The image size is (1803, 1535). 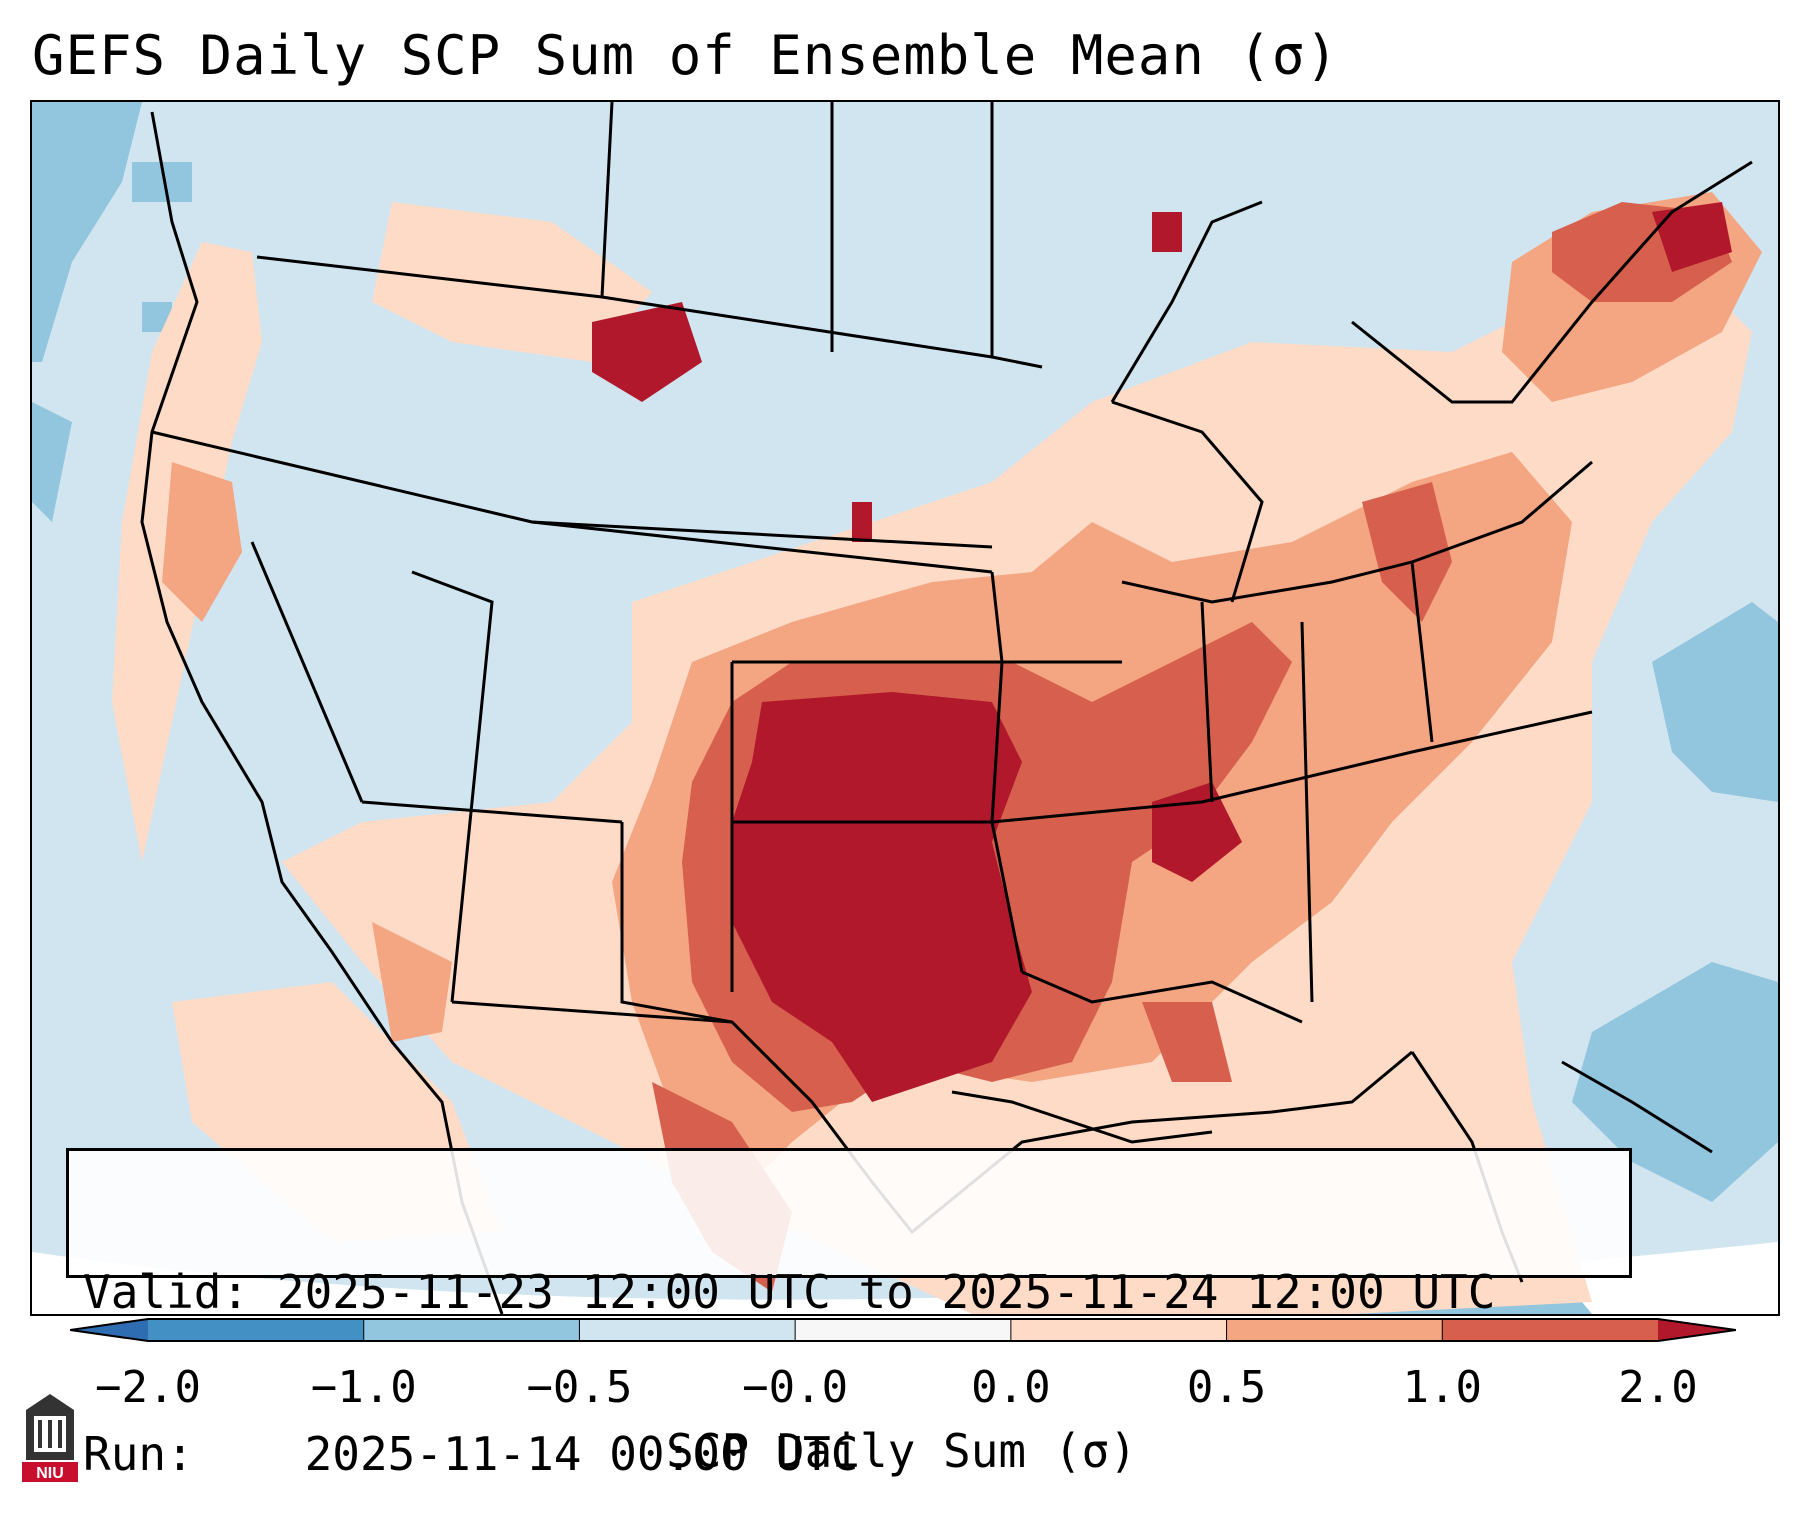 I want to click on colorbar-label: SCP Daily Sum (σ), so click(x=901, y=1451).